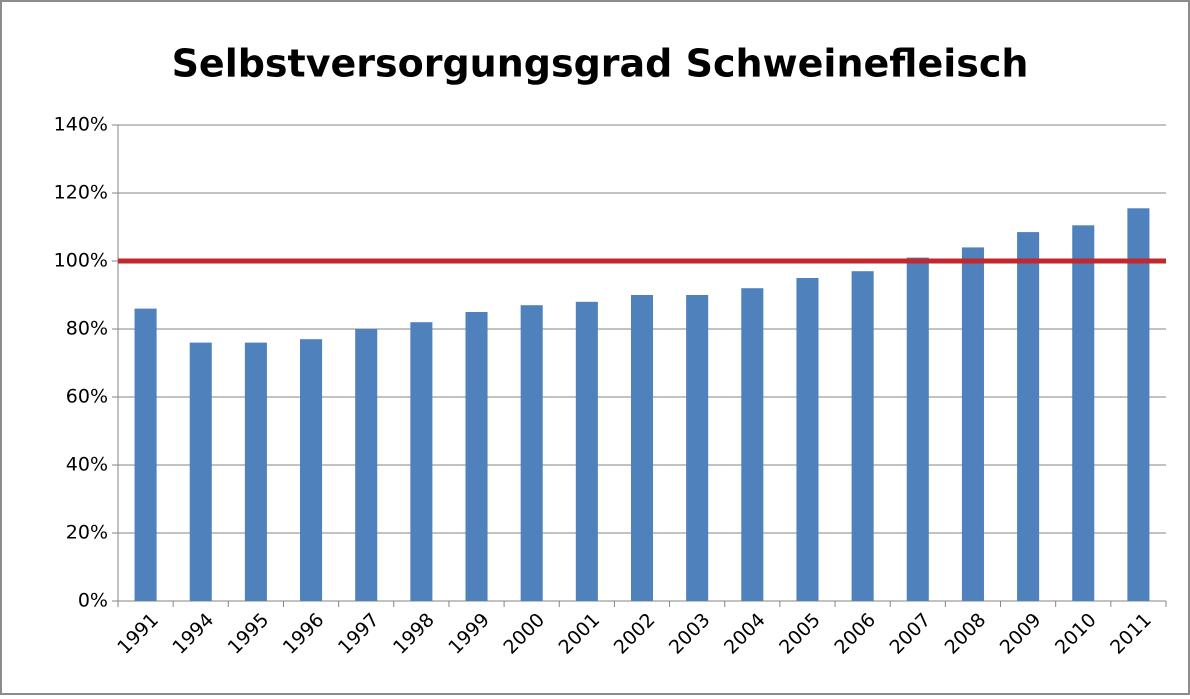 The height and width of the screenshot is (699, 1190). What do you see at coordinates (93, 601) in the screenshot?
I see `y-tick-label: 0%` at bounding box center [93, 601].